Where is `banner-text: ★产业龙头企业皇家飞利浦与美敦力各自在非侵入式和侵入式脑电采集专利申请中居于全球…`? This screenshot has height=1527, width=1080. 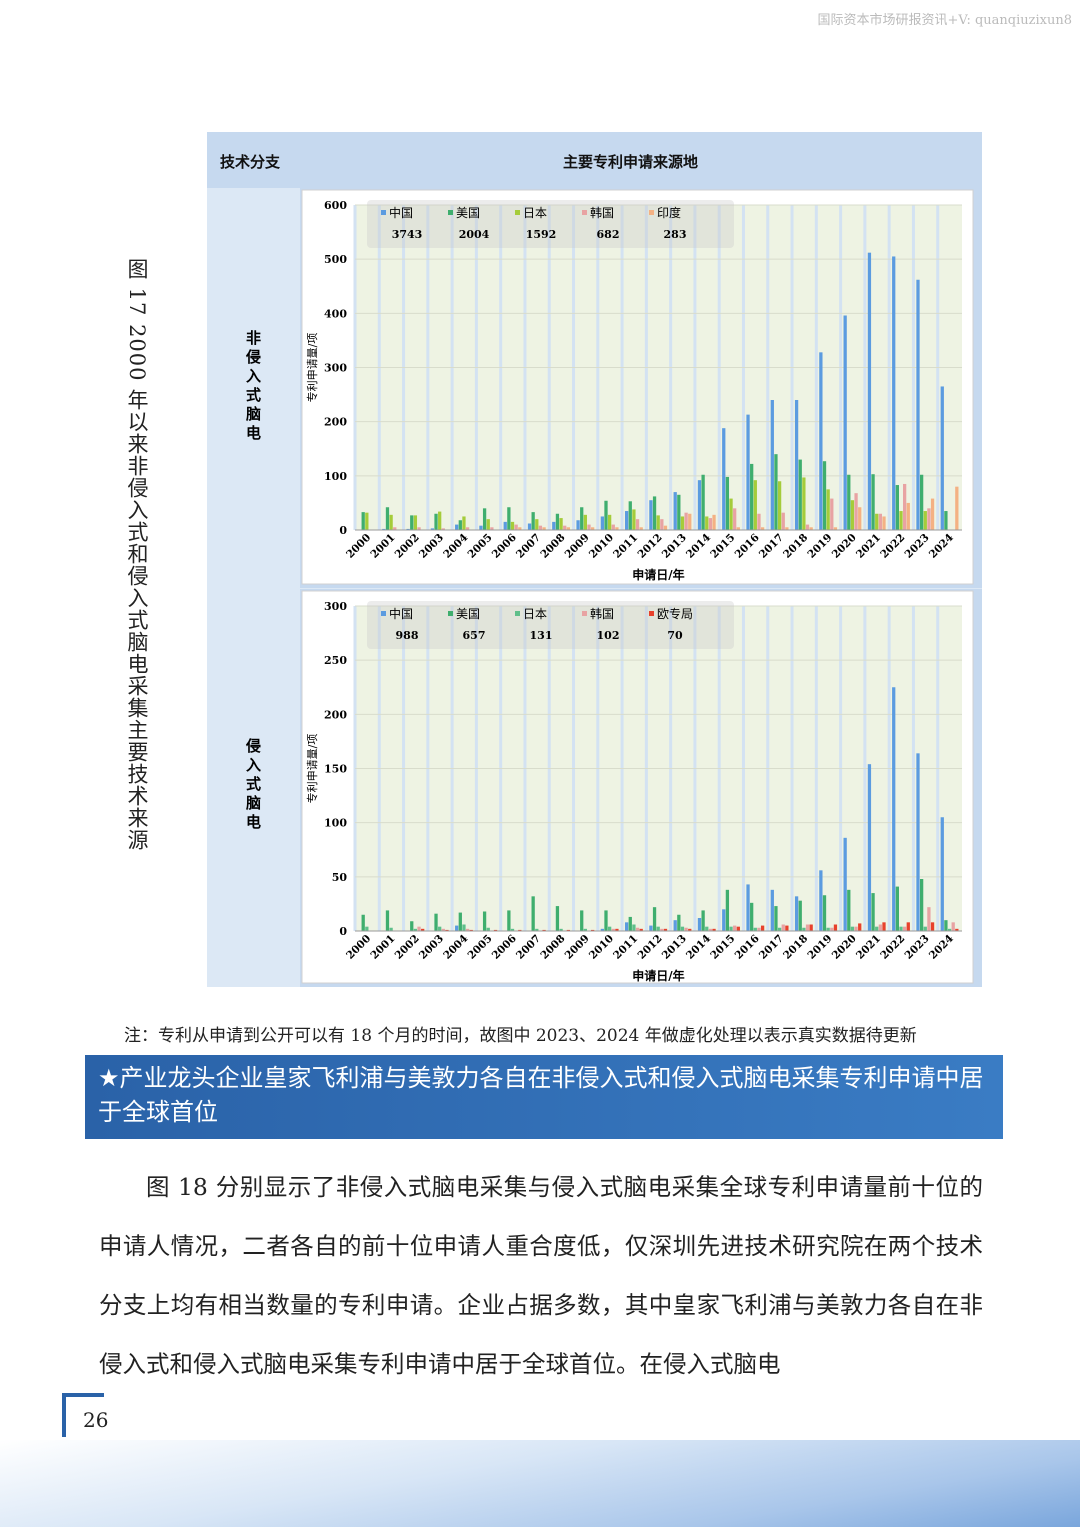
banner-text: ★产业龙头企业皇家飞利浦与美敦力各自在非侵入式和侵入式脑电采集专利申请中居于全球… is located at coordinates (541, 1095).